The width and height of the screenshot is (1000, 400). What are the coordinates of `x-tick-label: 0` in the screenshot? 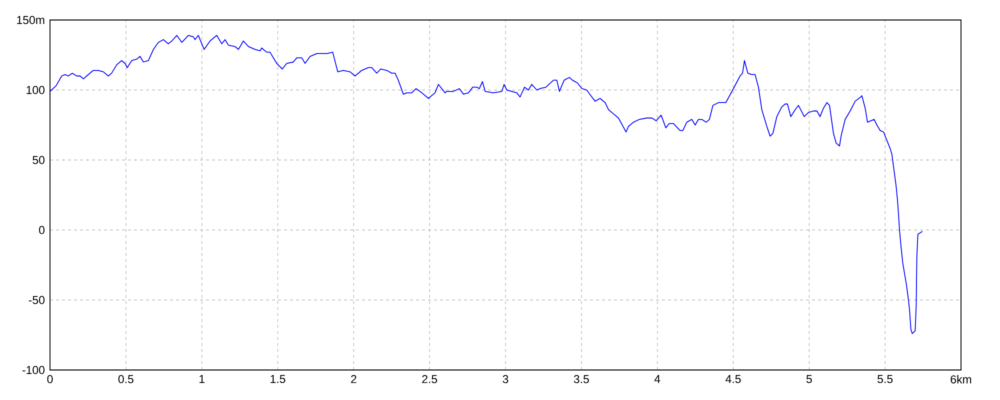 It's located at (50, 379).